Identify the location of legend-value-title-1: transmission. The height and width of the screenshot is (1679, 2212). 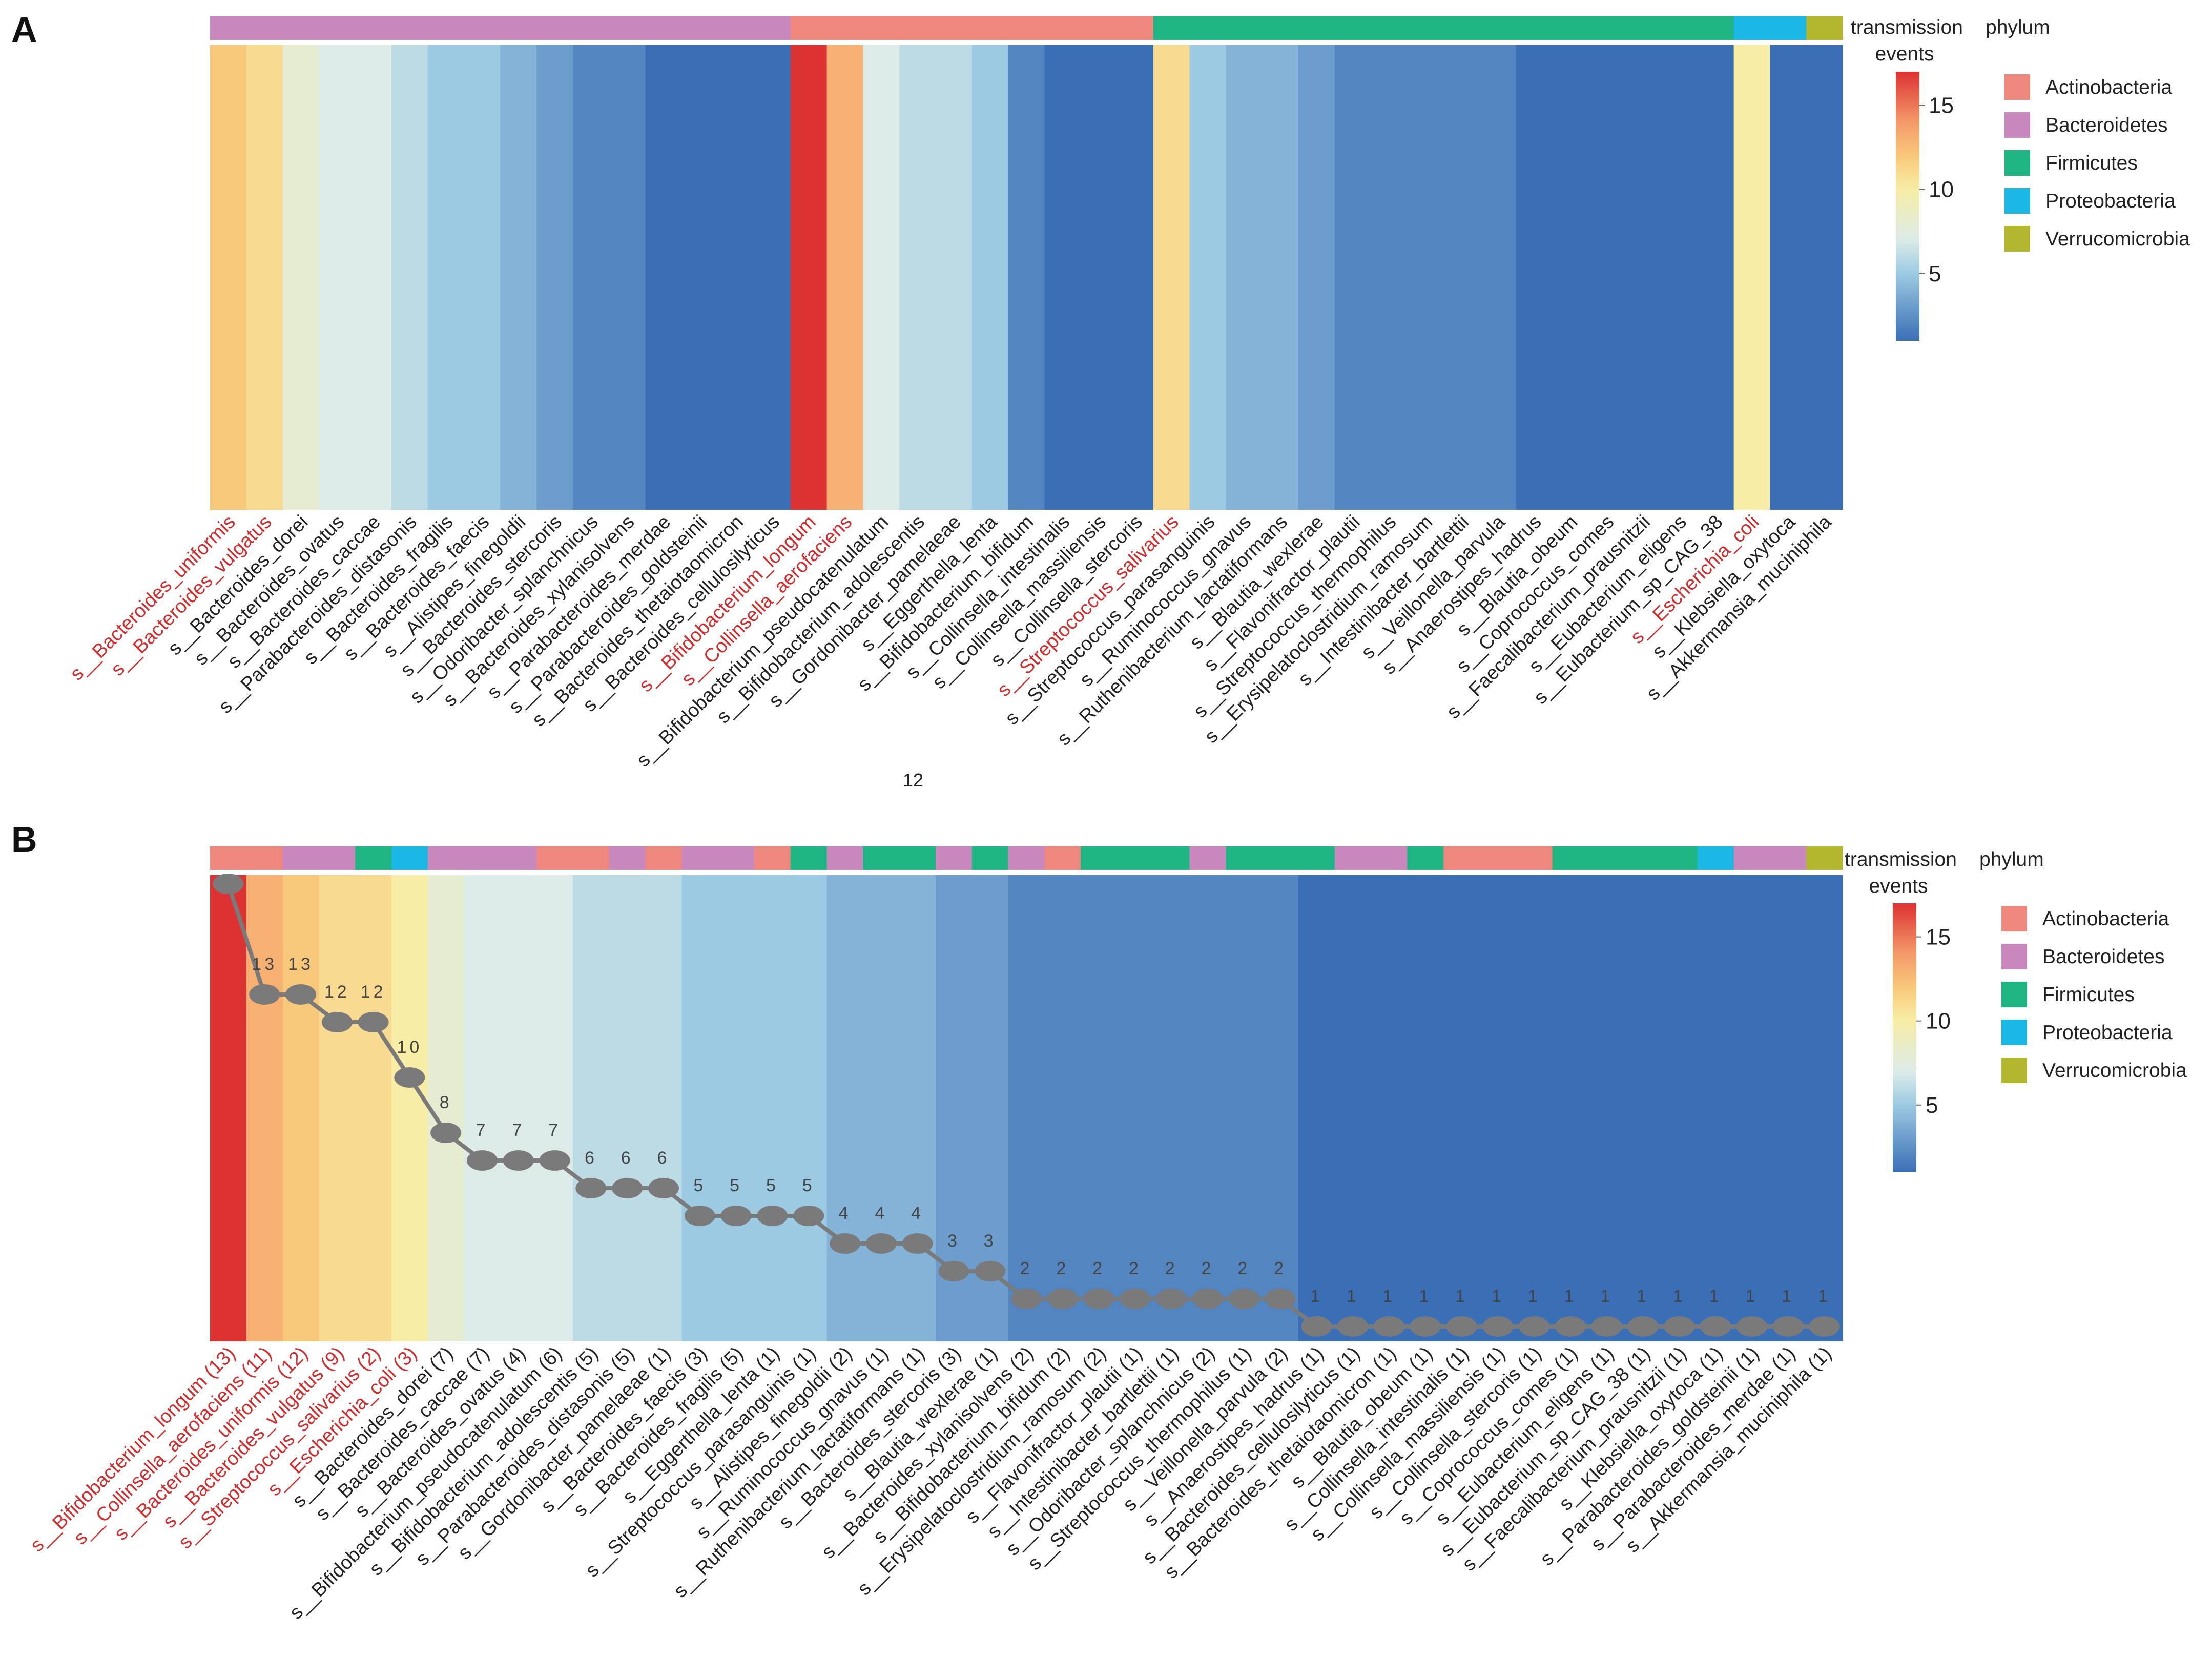
(1907, 27).